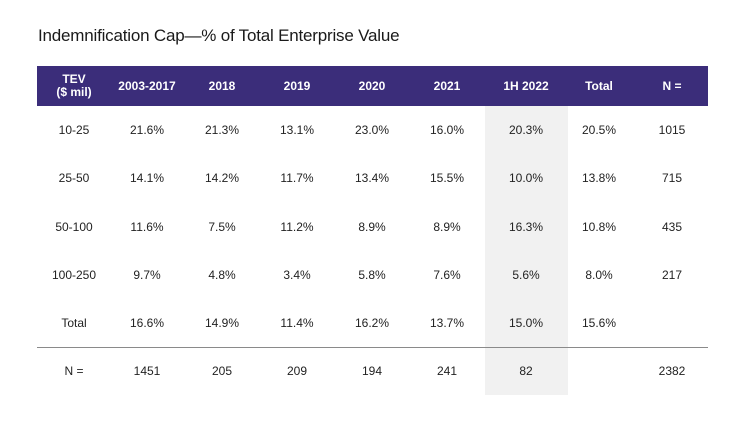  What do you see at coordinates (147, 323) in the screenshot?
I see `table-cell: 16.6%` at bounding box center [147, 323].